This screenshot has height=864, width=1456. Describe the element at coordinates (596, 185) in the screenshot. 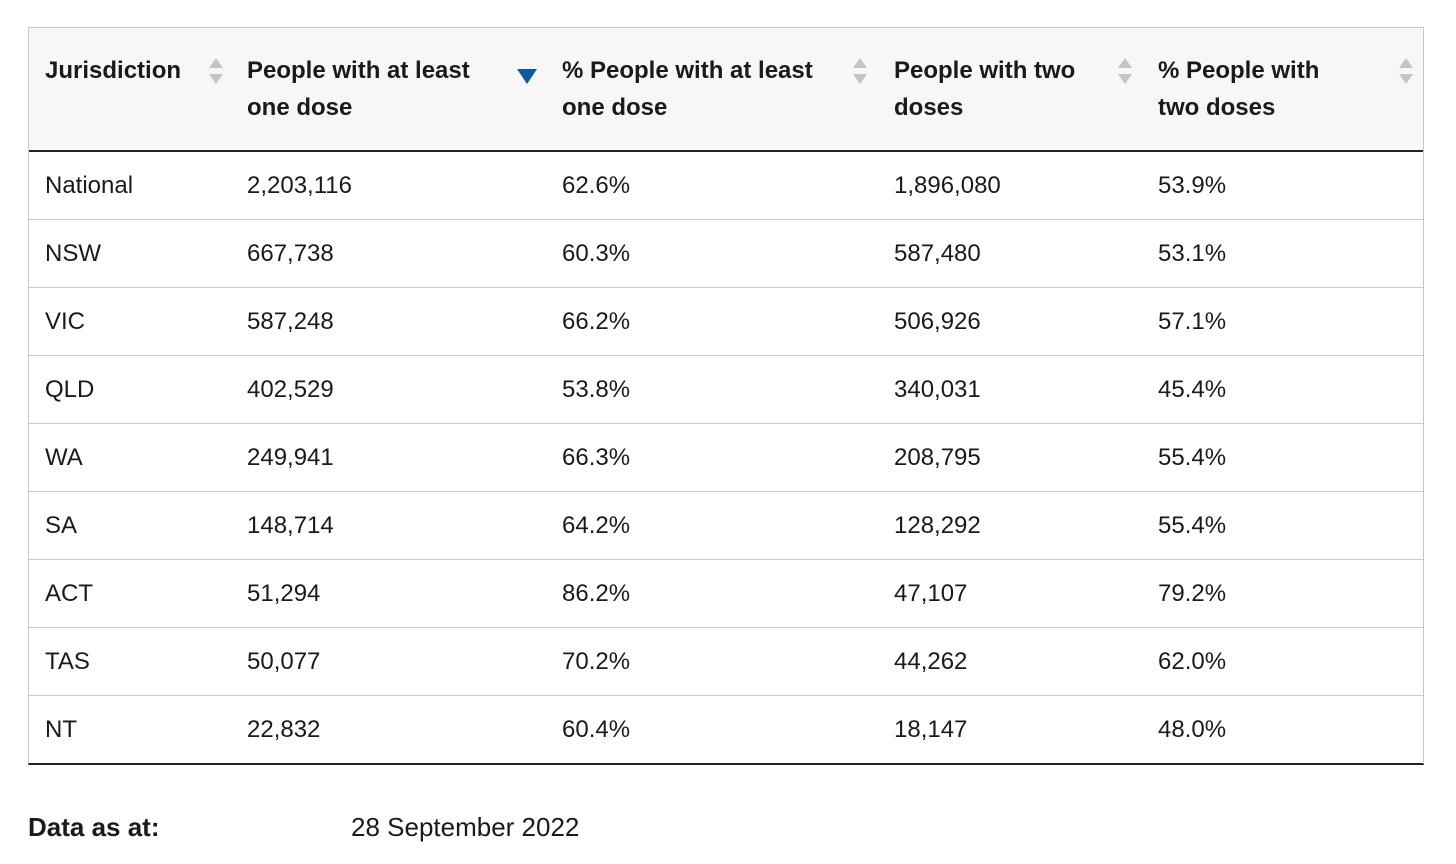

I see `table-cell: 62.6%` at that location.